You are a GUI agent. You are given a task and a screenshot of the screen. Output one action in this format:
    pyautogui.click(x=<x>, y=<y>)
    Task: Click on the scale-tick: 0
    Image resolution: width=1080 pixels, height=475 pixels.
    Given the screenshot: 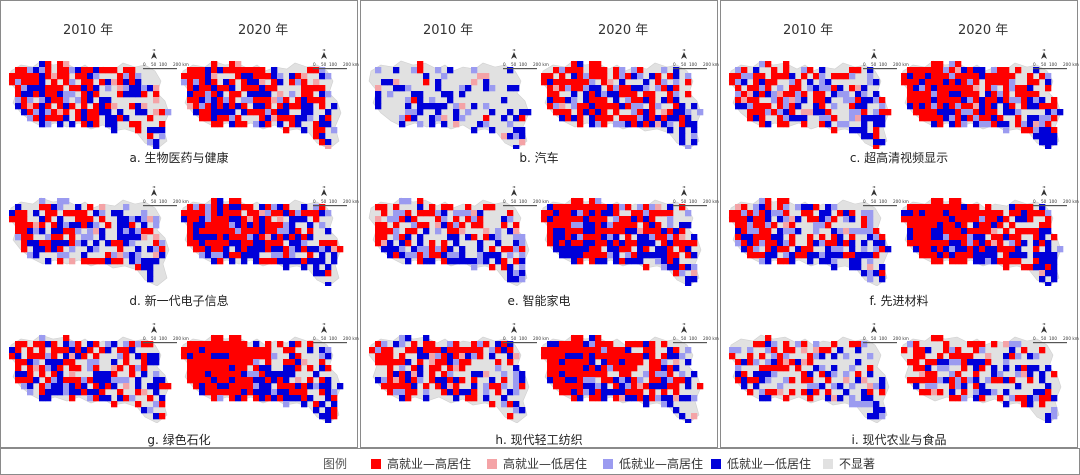 What is the action you would take?
    pyautogui.click(x=864, y=338)
    